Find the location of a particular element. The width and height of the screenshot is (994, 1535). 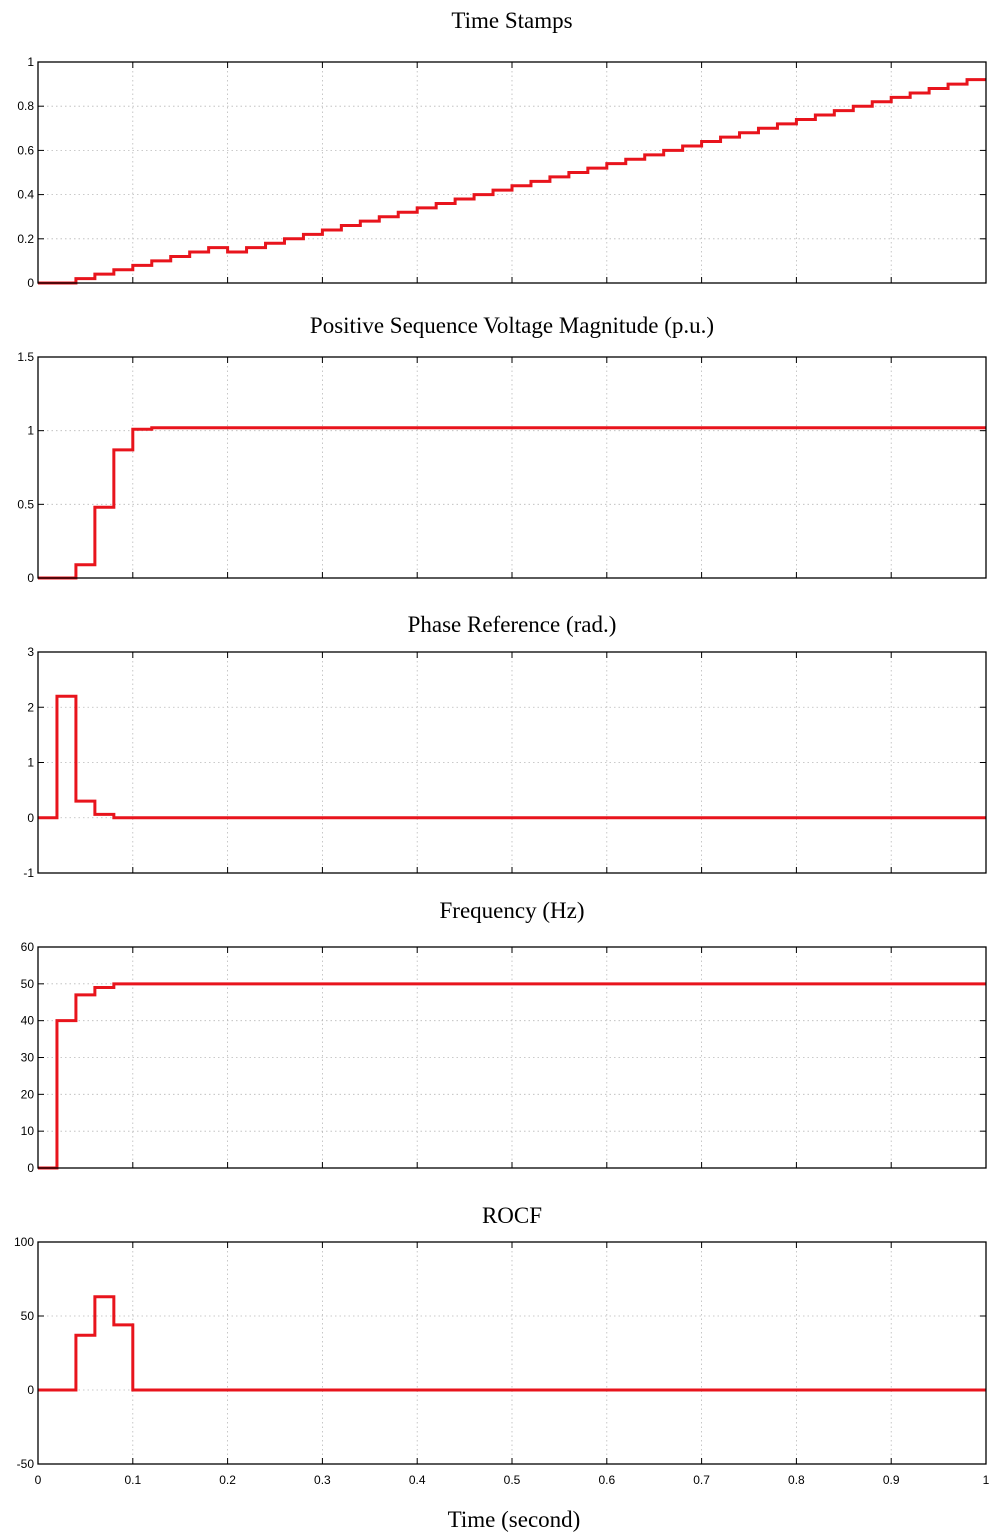

y-tick-label: 20 is located at coordinates (28, 1094).